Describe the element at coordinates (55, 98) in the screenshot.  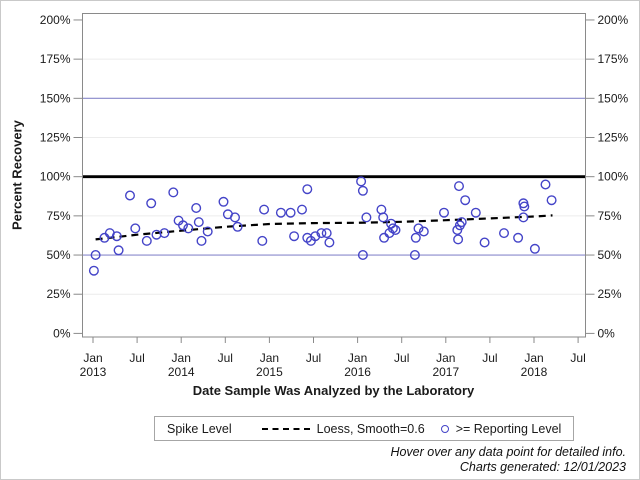
I see `y-tick-label-left-150: 150%` at that location.